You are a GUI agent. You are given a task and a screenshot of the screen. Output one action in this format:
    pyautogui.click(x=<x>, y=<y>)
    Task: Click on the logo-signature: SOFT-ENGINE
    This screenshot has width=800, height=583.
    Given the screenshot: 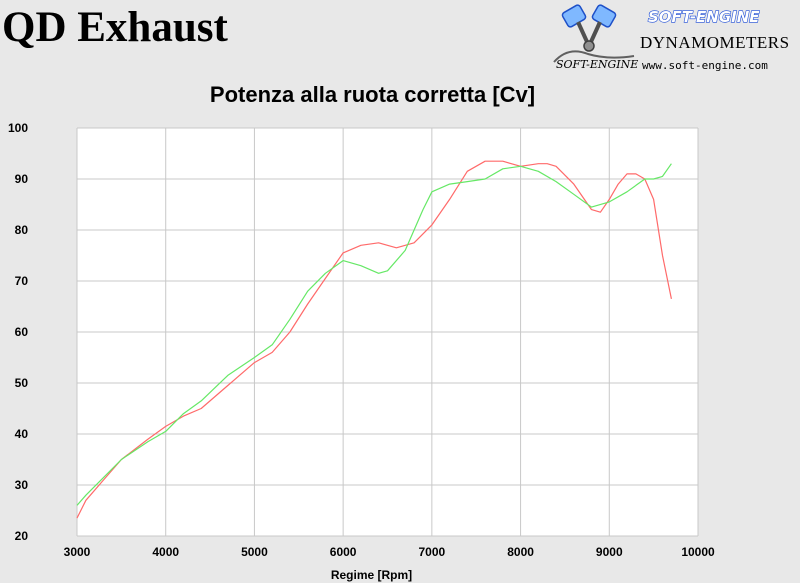 What is the action you would take?
    pyautogui.click(x=597, y=64)
    